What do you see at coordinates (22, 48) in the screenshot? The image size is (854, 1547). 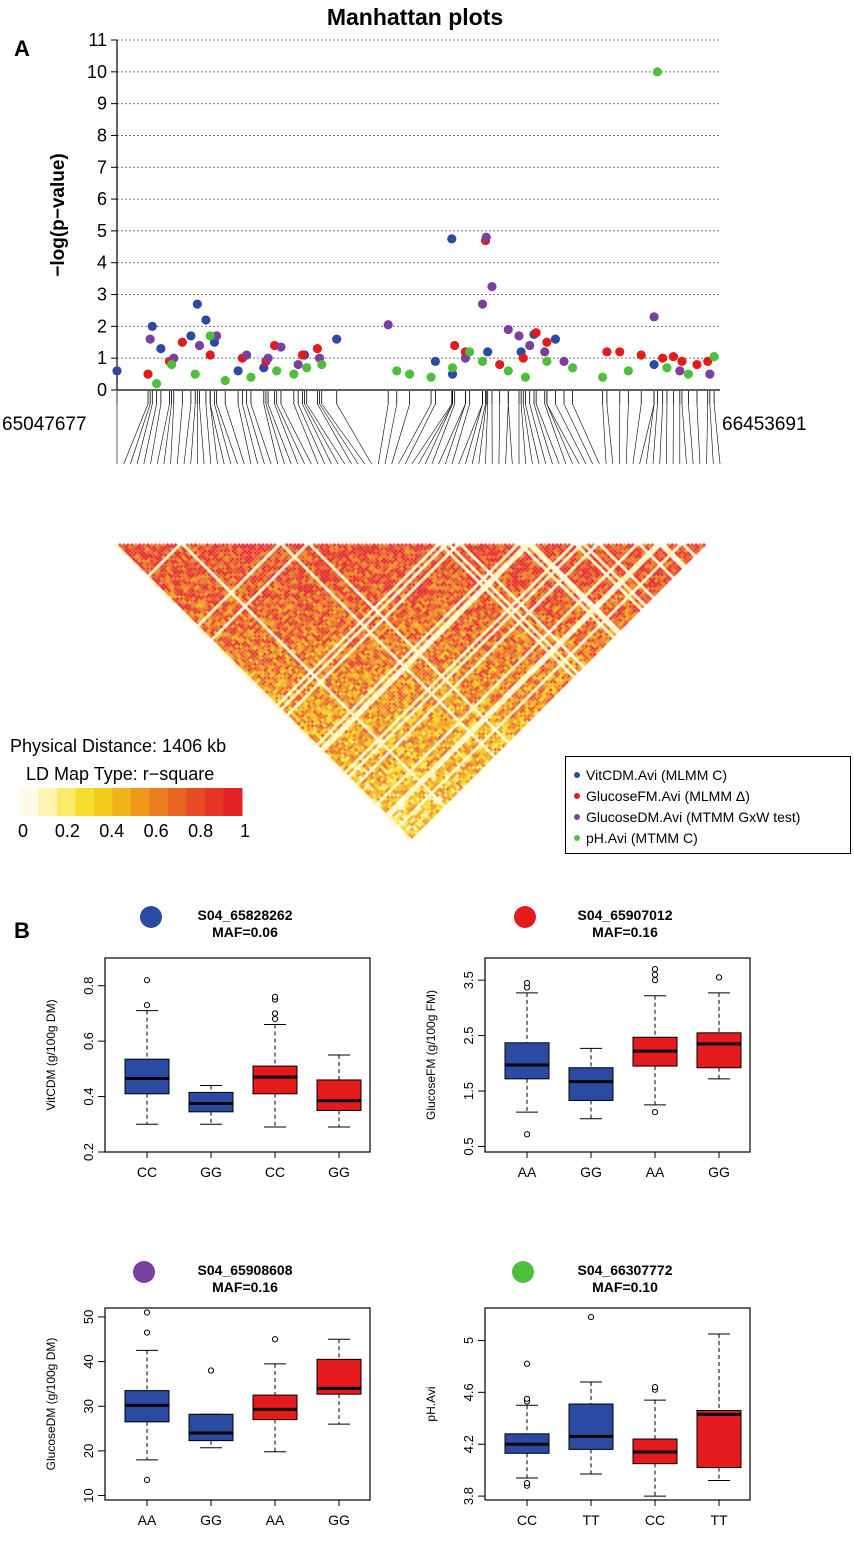 I see `panel-a-label: A` at bounding box center [22, 48].